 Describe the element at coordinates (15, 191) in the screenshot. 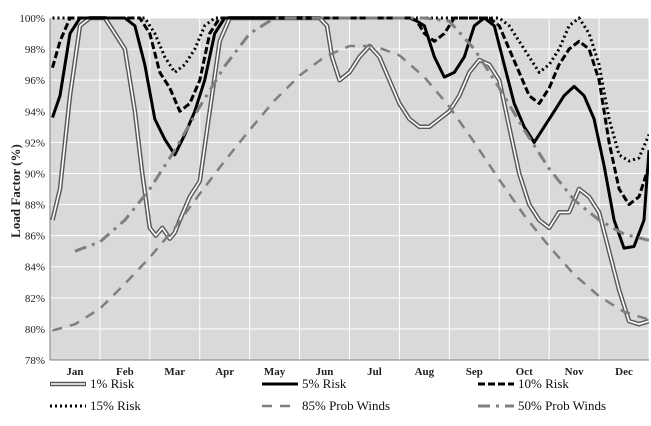

I see `y-axis-label: Load Factor (%)` at that location.